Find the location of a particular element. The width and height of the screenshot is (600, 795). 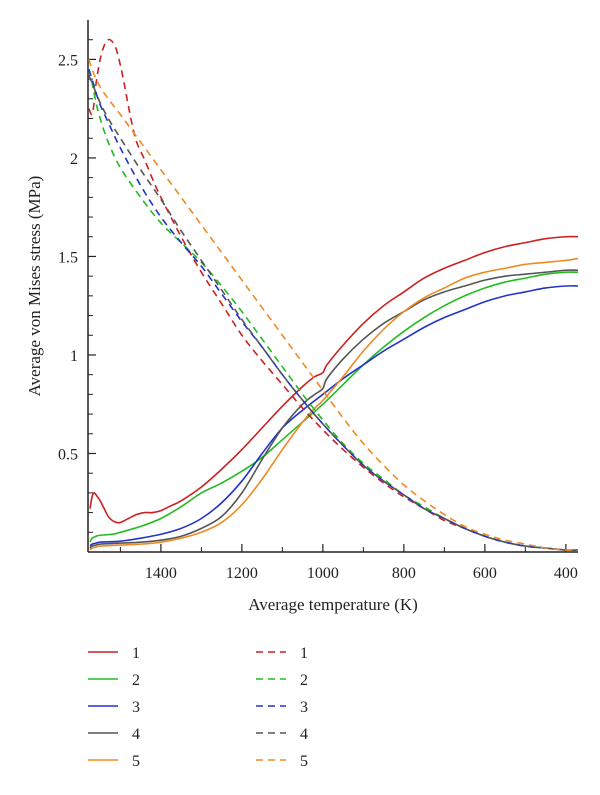

legend-label-dashed-2: 2 is located at coordinates (304, 680).